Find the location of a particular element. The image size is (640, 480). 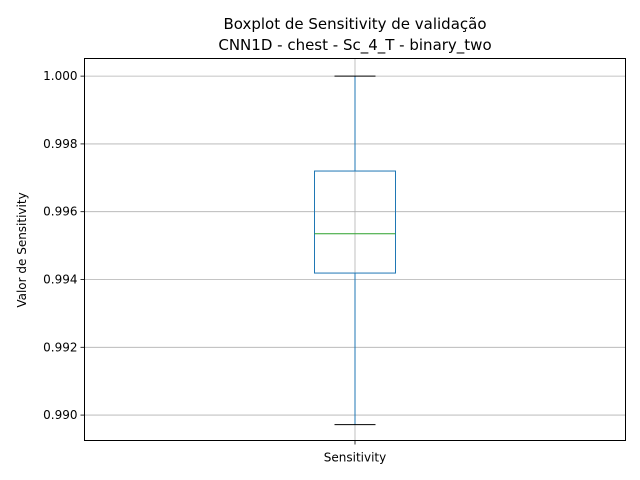

y-tick-label: 0.994 is located at coordinates (60, 279).